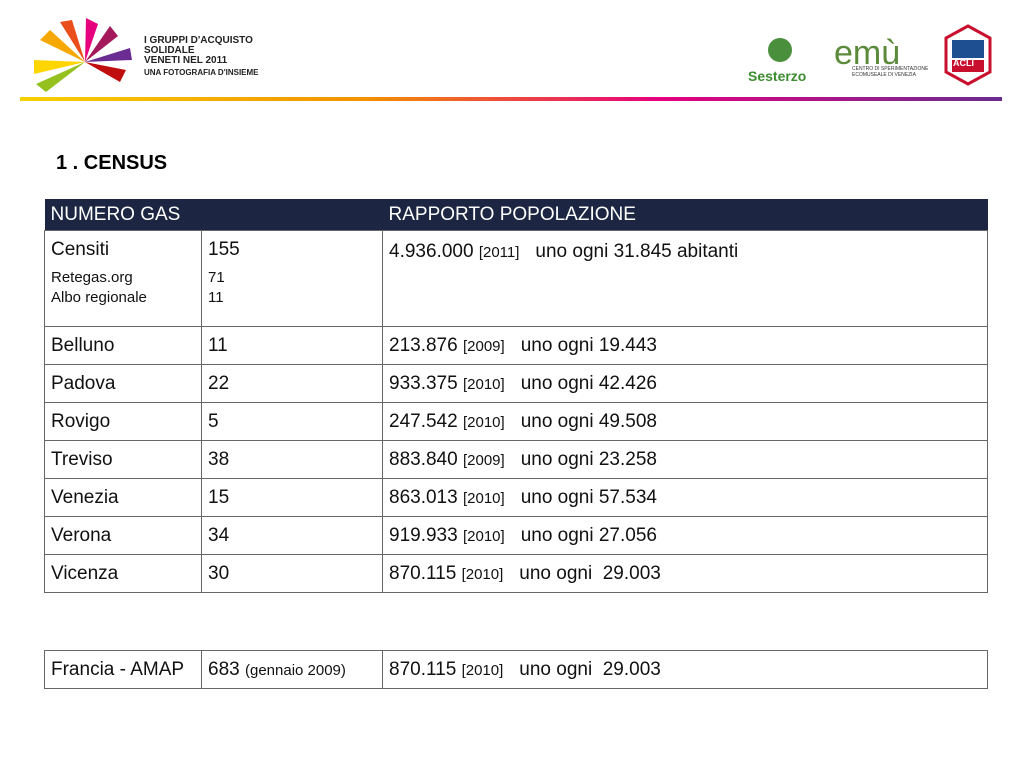 Image resolution: width=1024 pixels, height=768 pixels. What do you see at coordinates (224, 669) in the screenshot?
I see `count-value: 683` at bounding box center [224, 669].